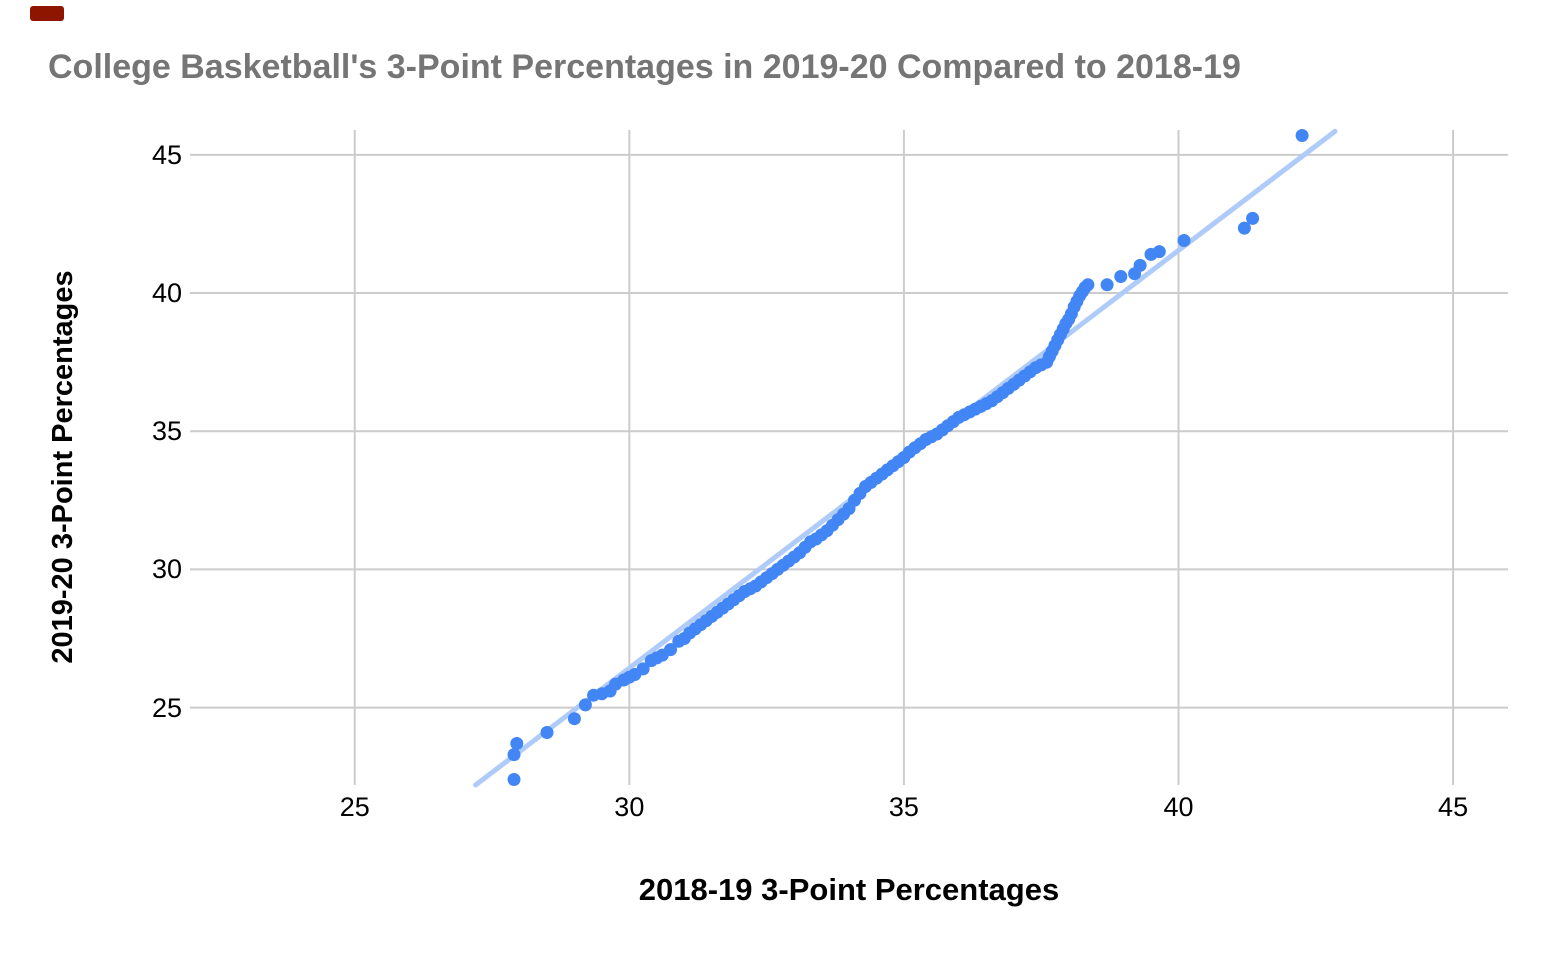 The width and height of the screenshot is (1556, 960). I want to click on x-tick-label-40: 40, so click(1178, 807).